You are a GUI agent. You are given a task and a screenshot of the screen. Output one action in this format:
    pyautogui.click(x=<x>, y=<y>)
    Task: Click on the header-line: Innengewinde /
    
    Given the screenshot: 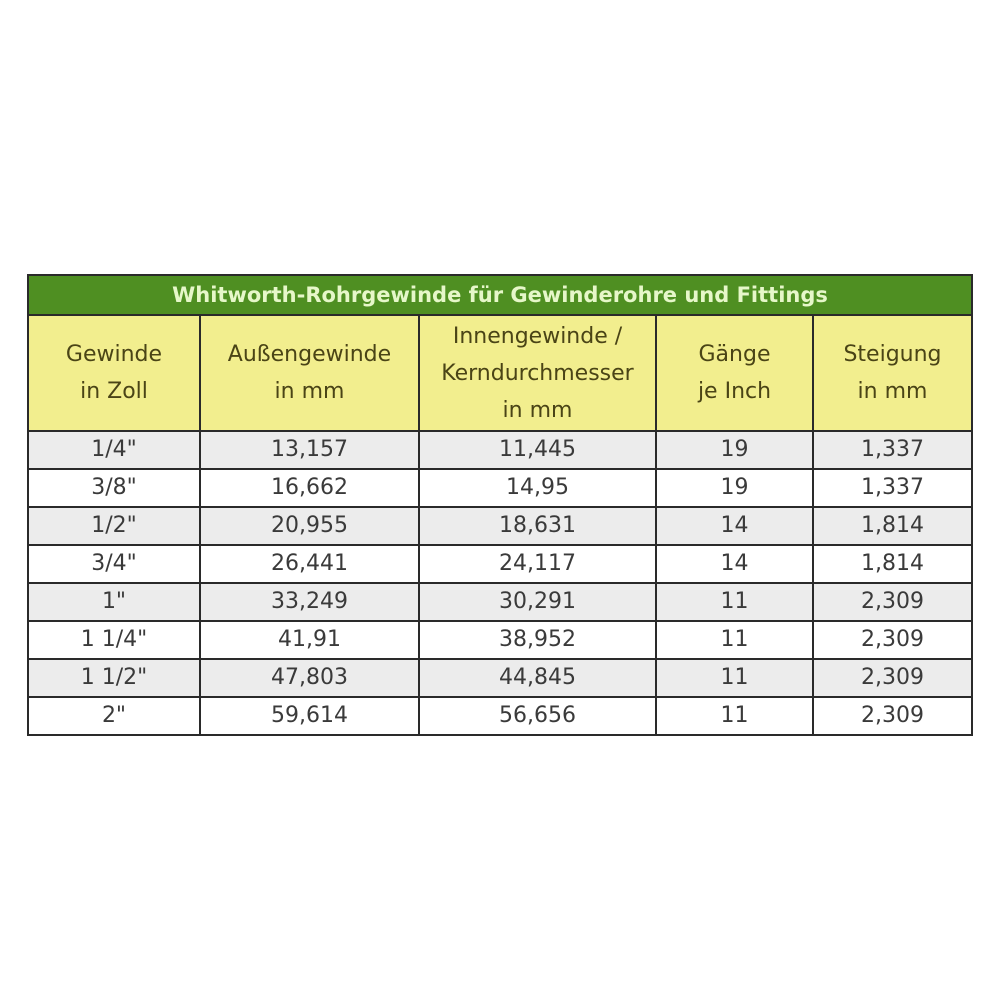 What is the action you would take?
    pyautogui.click(x=537, y=336)
    